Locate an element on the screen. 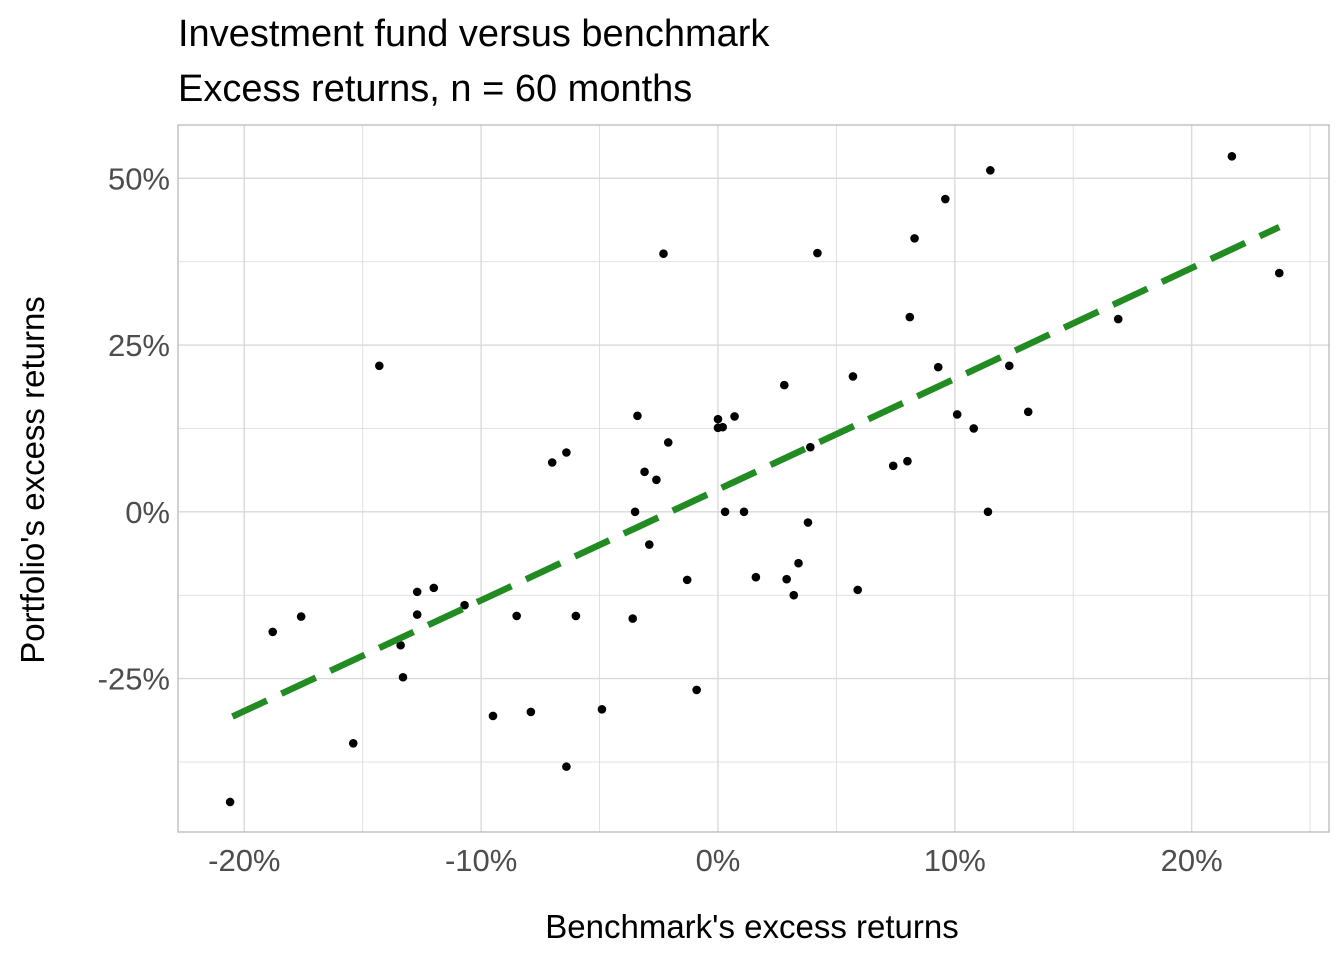  x-tick-label: 20% is located at coordinates (1192, 860).